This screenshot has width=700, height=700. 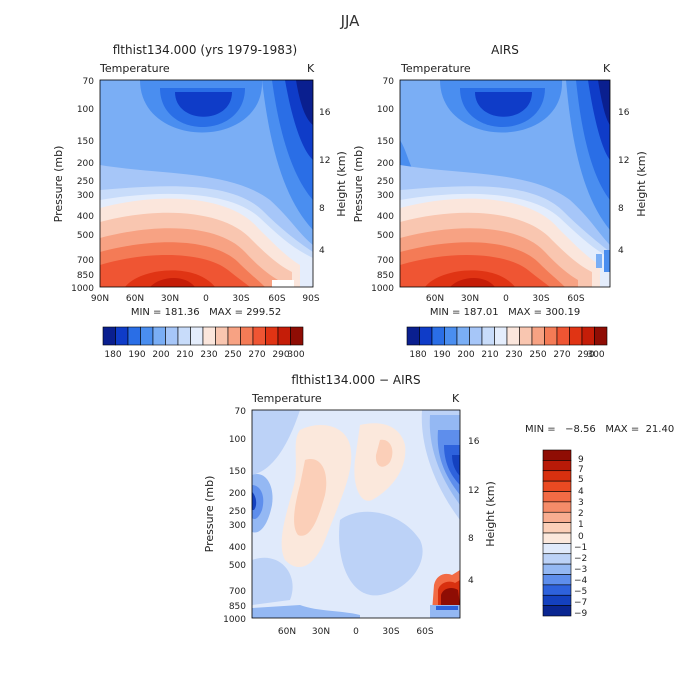 I want to click on colorbar-label: 200, so click(x=160, y=355).